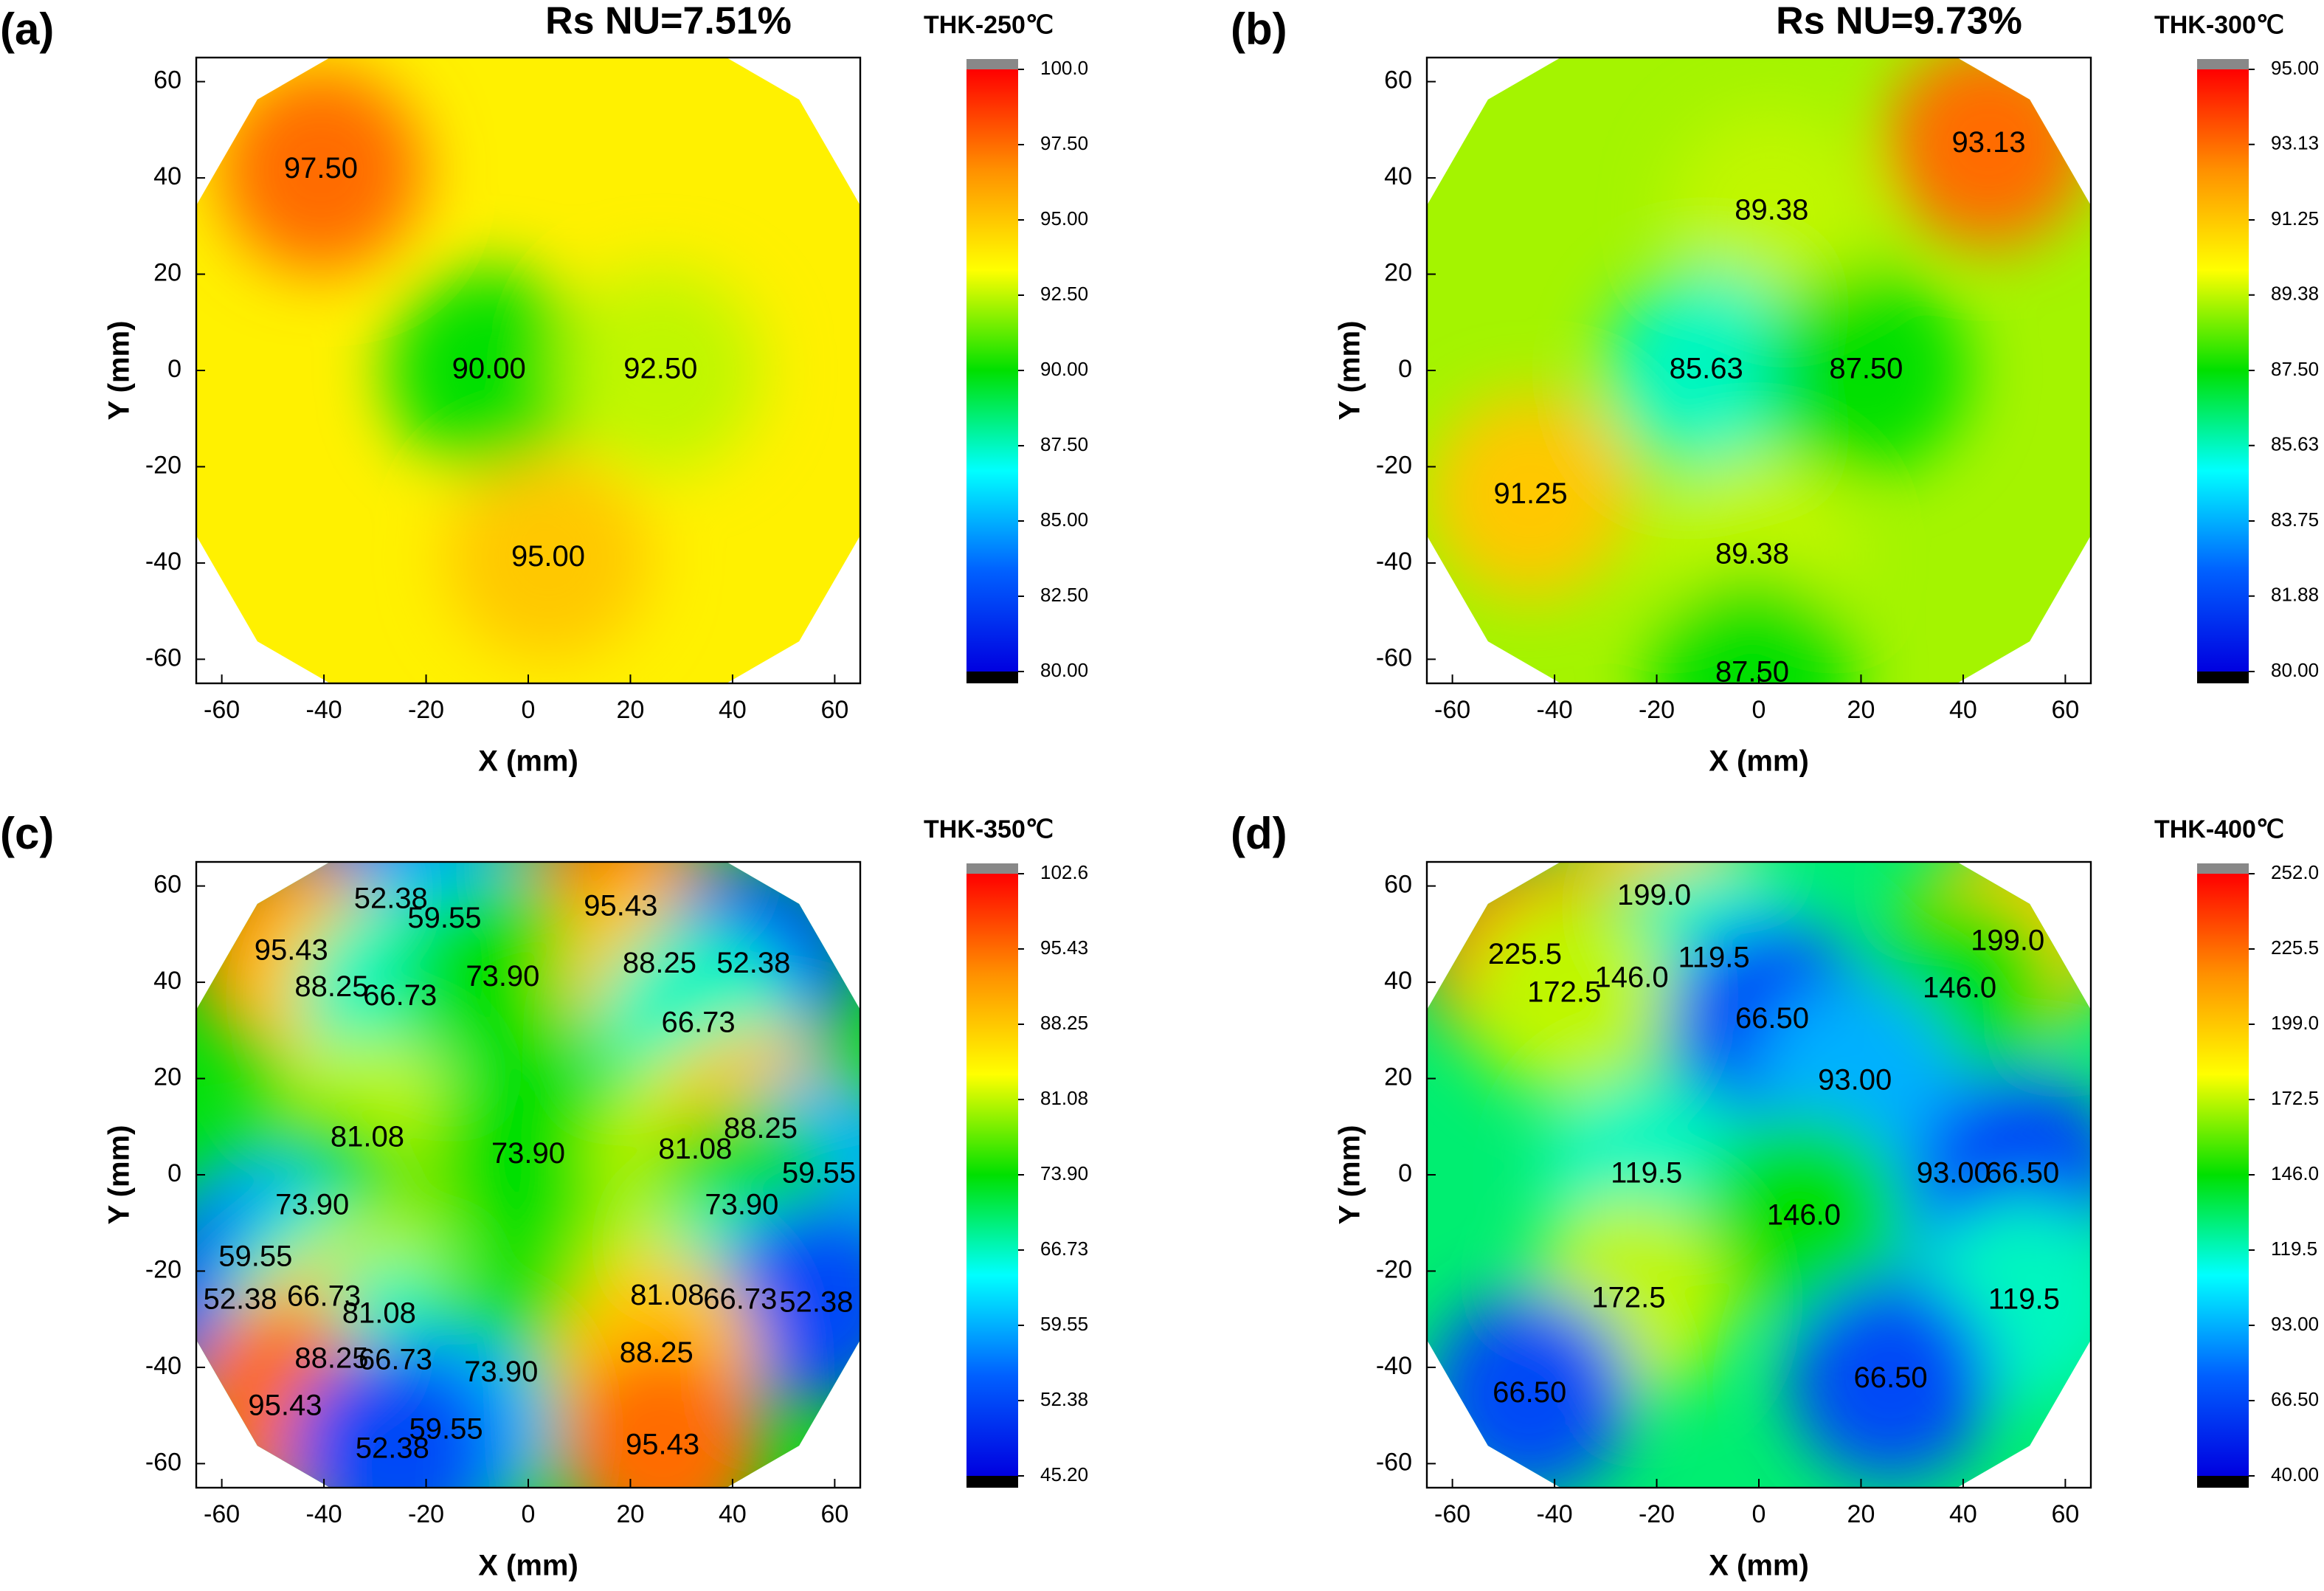 This screenshot has height=1591, width=2324. What do you see at coordinates (2295, 369) in the screenshot?
I see `colorbar-tick-label: 87.50` at bounding box center [2295, 369].